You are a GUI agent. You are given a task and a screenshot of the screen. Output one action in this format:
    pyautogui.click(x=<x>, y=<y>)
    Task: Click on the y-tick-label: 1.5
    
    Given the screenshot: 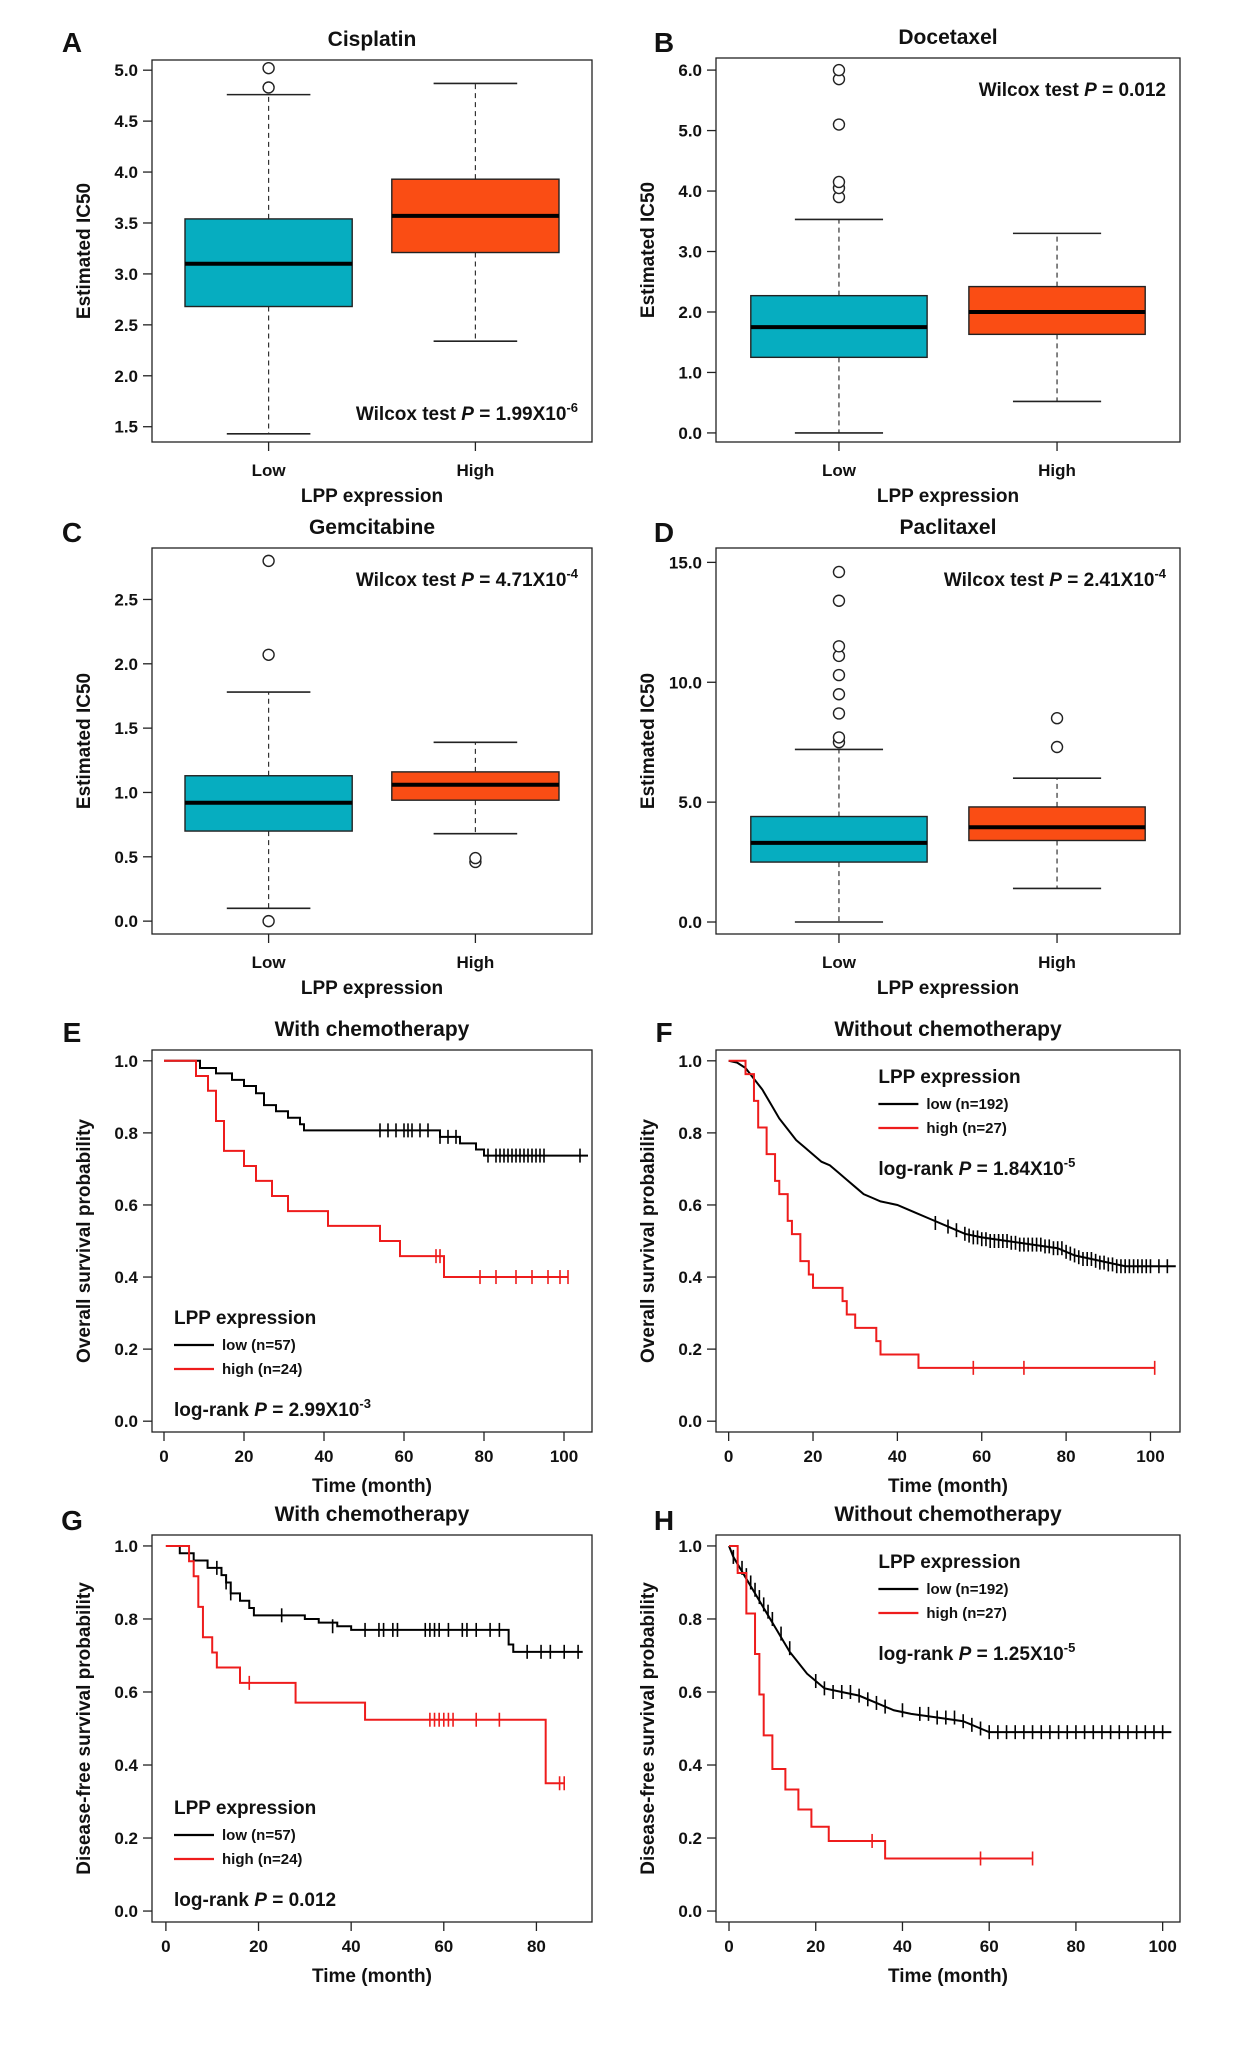 What is the action you would take?
    pyautogui.click(x=126, y=728)
    